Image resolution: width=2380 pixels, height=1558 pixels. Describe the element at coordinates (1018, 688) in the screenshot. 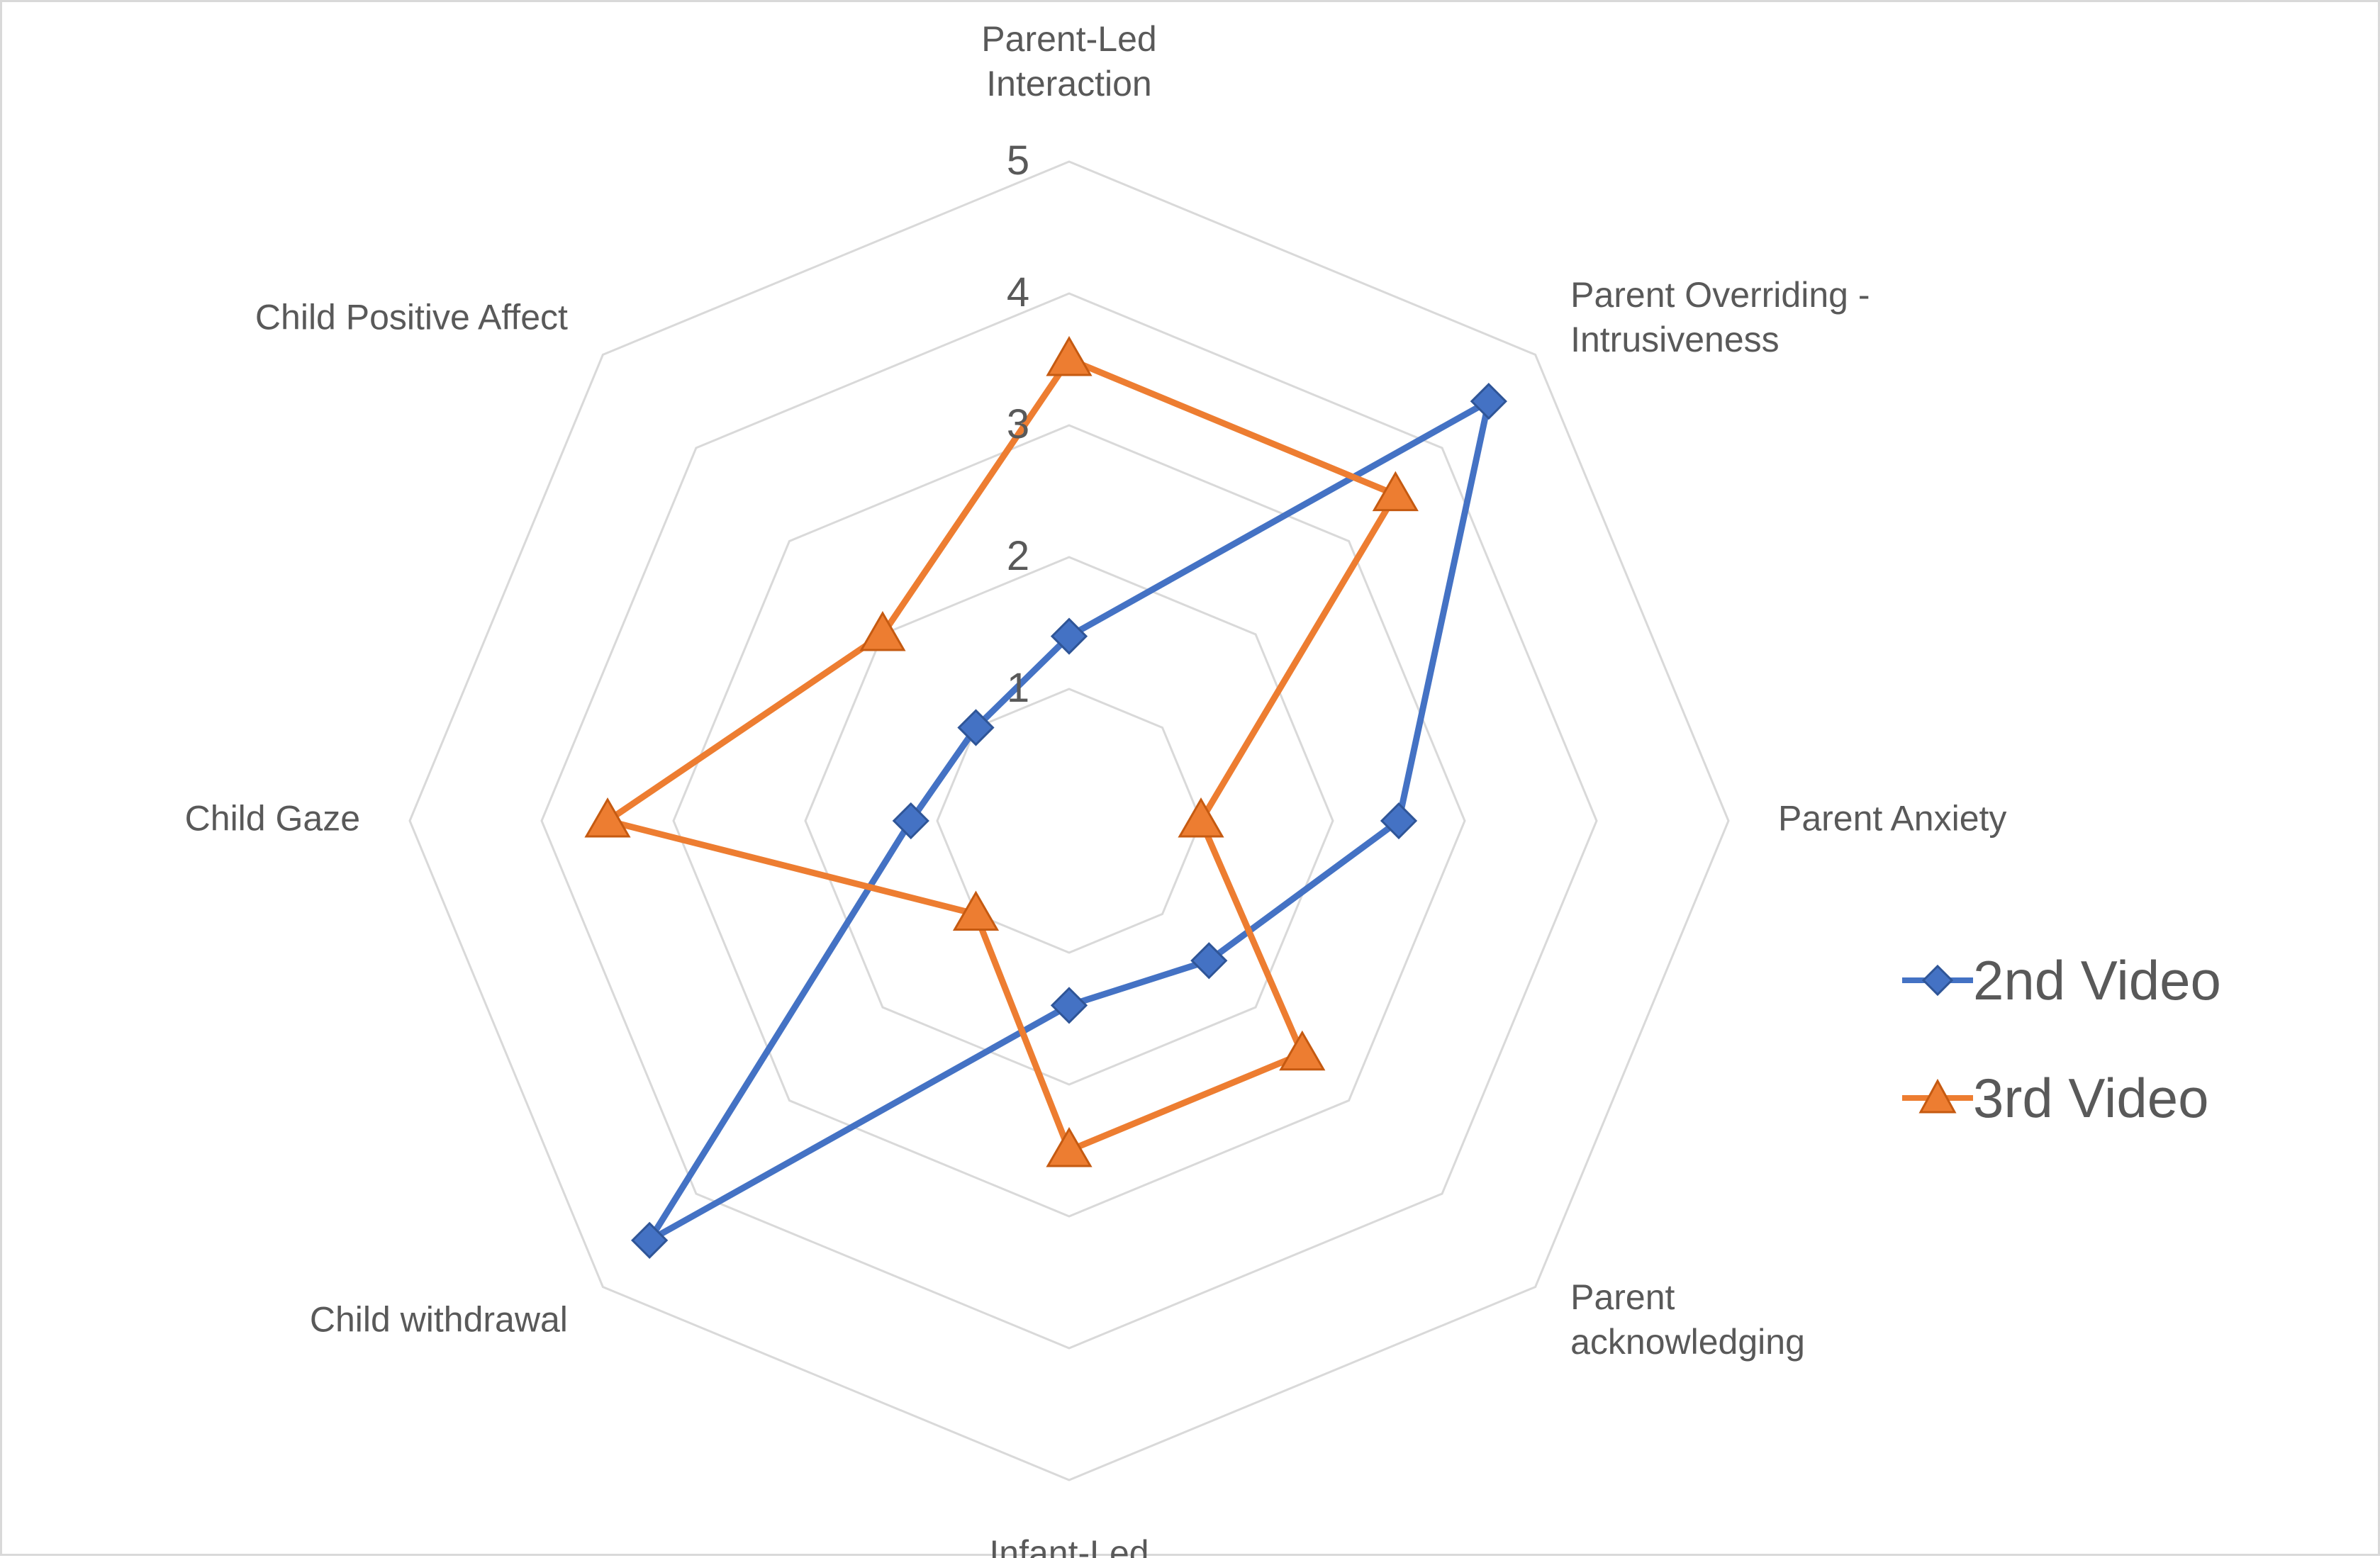

I see `tick-label: 1` at that location.